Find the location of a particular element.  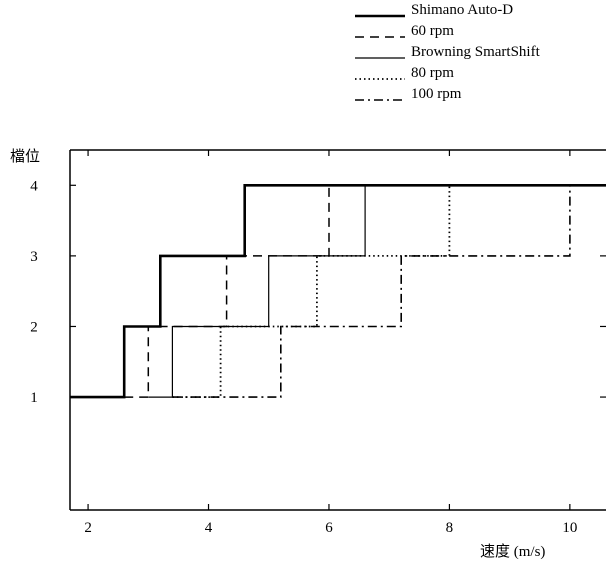

x-tick-label: 4 is located at coordinates (209, 528).